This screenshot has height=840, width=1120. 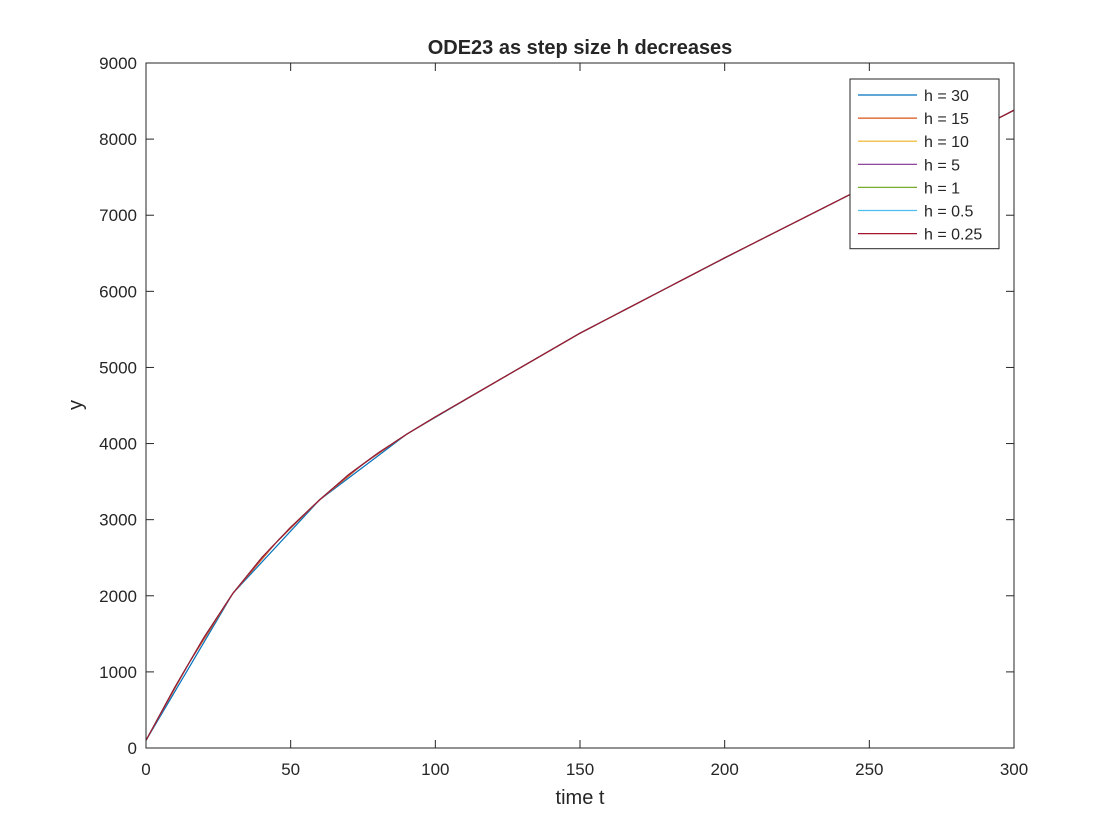 What do you see at coordinates (869, 769) in the screenshot?
I see `x-tick-label-5: 250` at bounding box center [869, 769].